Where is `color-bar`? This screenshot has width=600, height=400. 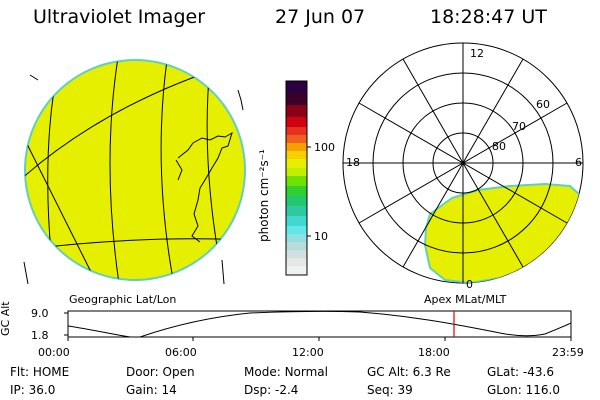 color-bar is located at coordinates (298, 178).